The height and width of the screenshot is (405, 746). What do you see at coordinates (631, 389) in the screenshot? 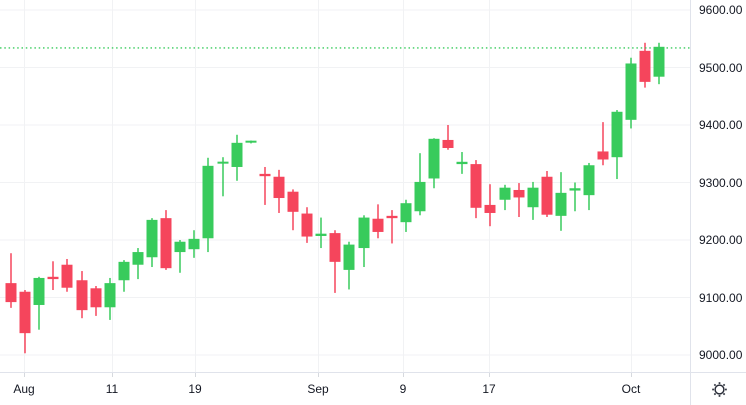
I see `time-tick-label: Oct` at bounding box center [631, 389].